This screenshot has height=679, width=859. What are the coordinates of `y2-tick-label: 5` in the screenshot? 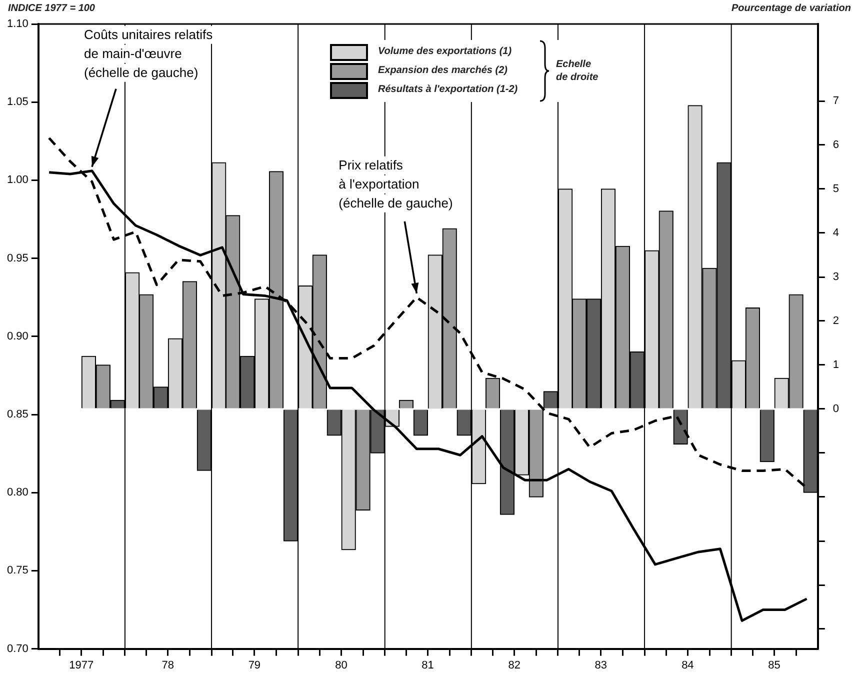 It's located at (836, 189).